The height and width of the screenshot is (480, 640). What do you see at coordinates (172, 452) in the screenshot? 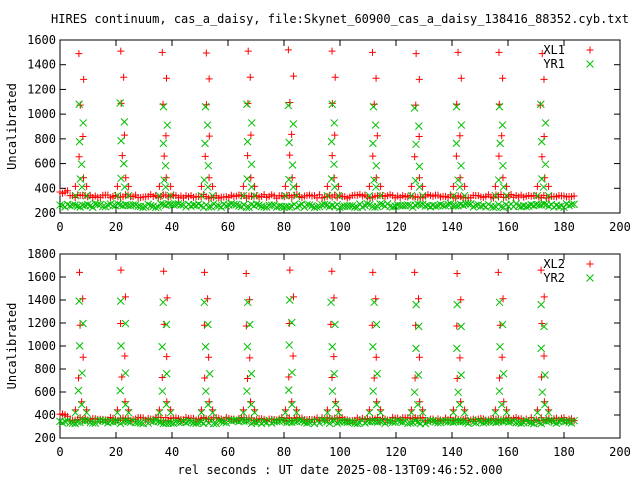
I see `x-tick-label: 40` at bounding box center [172, 452].